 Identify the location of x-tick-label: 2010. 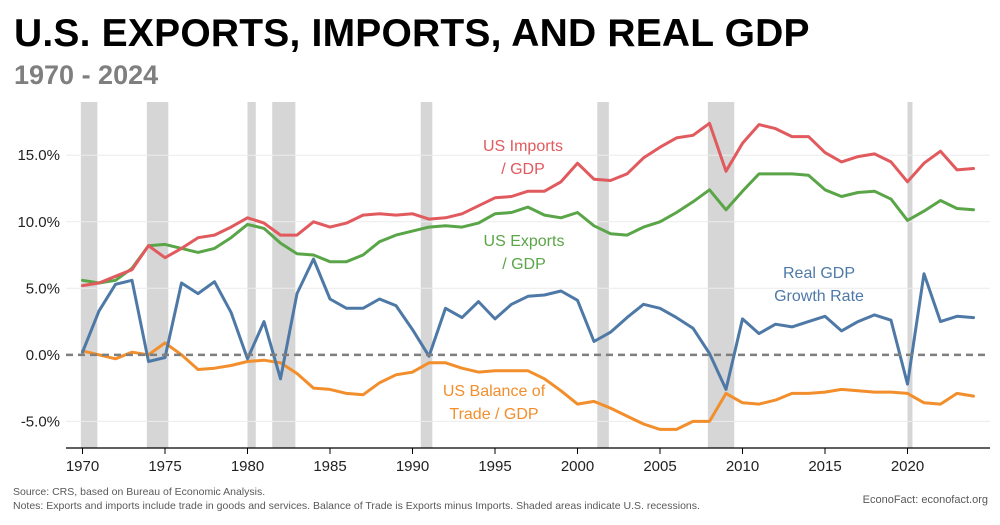
(742, 466).